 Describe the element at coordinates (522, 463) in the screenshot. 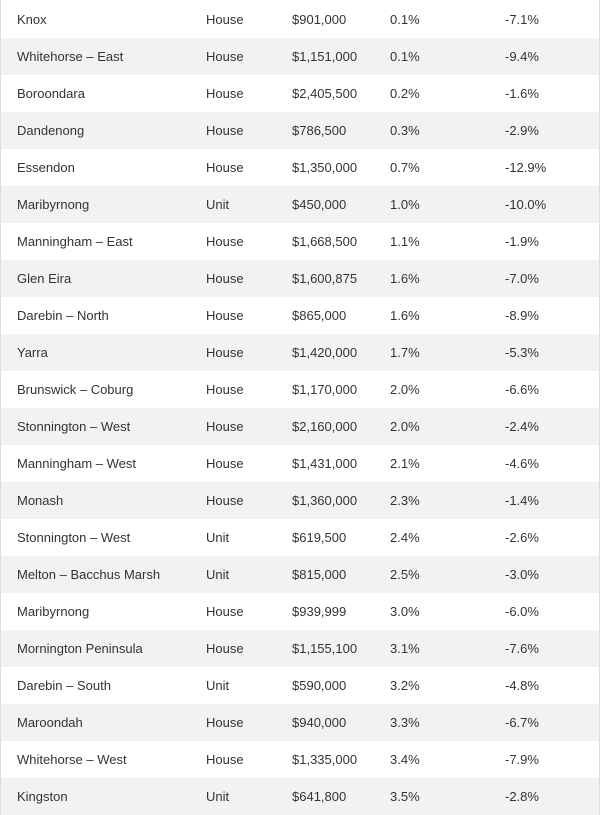

I see `row-change-b-cell: -4.6%` at that location.